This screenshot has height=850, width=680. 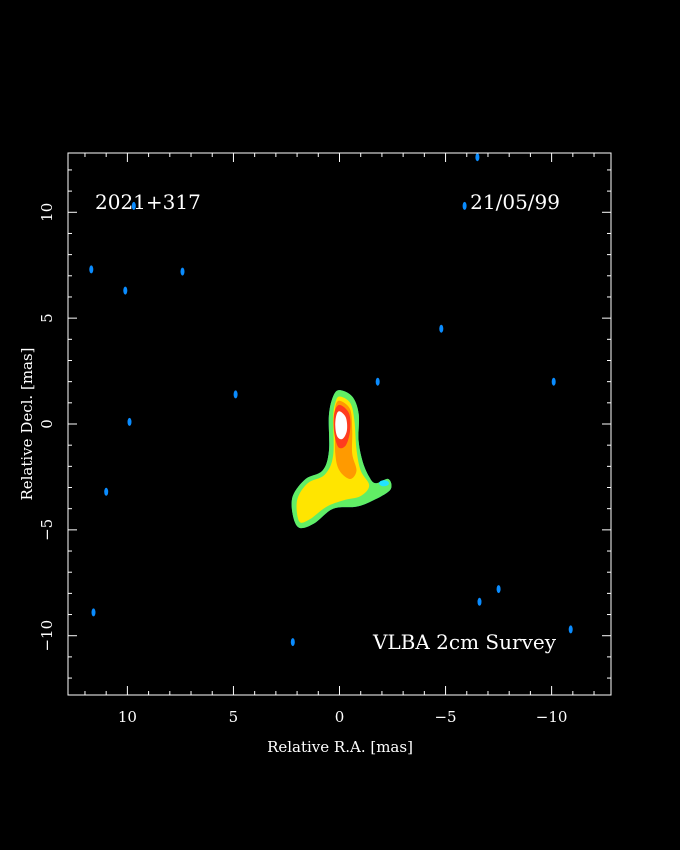 I want to click on survey-label: VLBA 2cm Survey, so click(x=464, y=642).